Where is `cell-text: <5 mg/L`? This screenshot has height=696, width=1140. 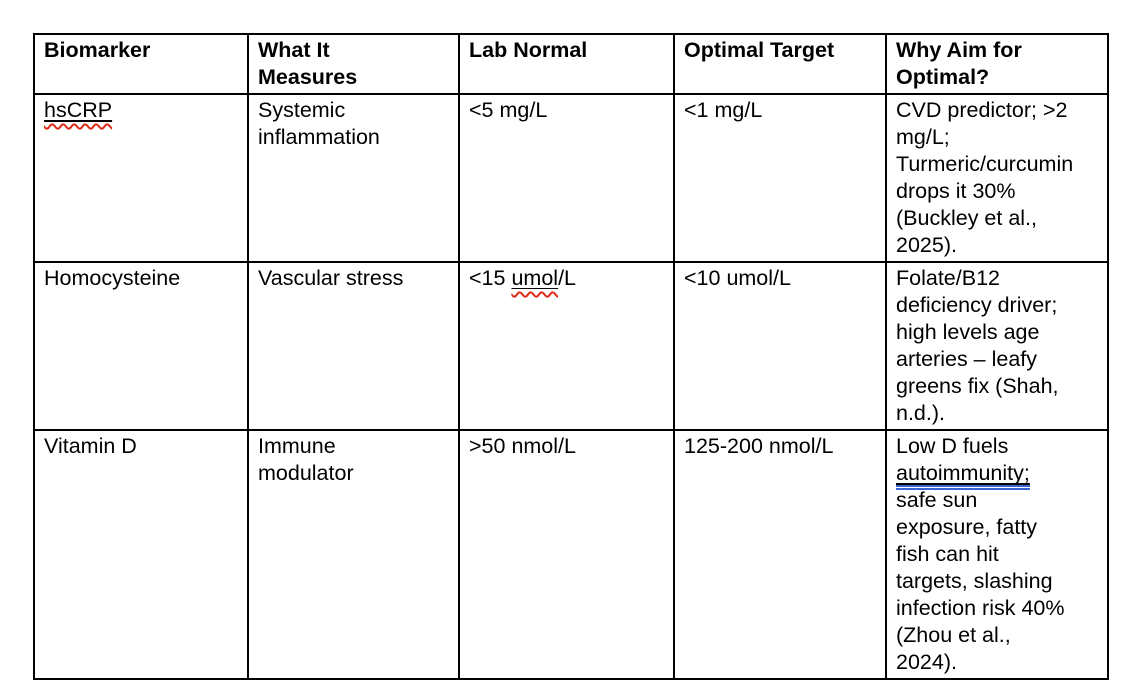 cell-text: <5 mg/L is located at coordinates (508, 110).